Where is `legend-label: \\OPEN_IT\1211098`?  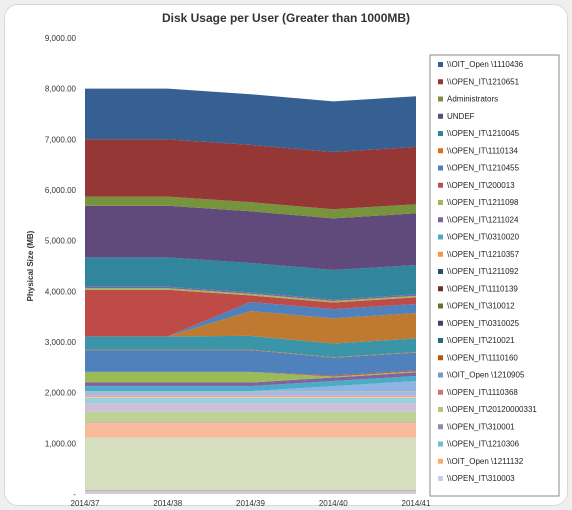
legend-label: \\OPEN_IT\1211098 is located at coordinates (483, 202).